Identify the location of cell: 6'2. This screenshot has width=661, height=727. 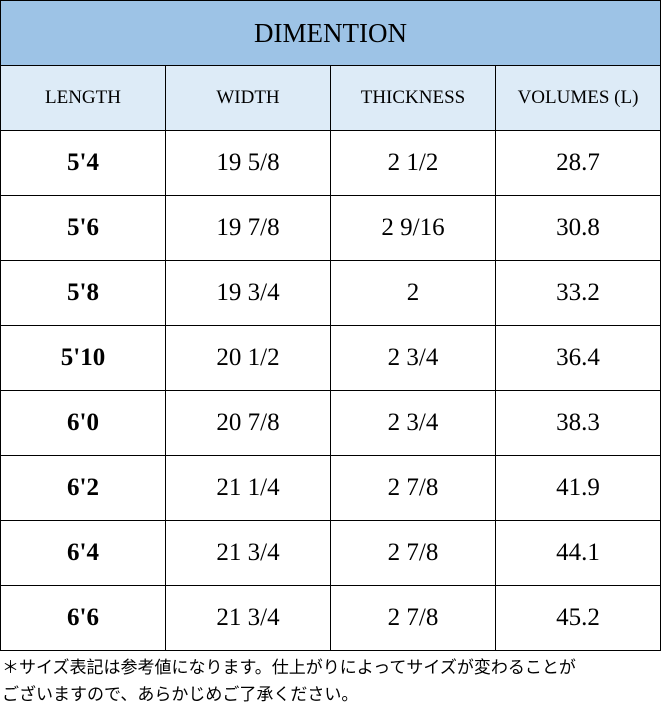
(83, 488).